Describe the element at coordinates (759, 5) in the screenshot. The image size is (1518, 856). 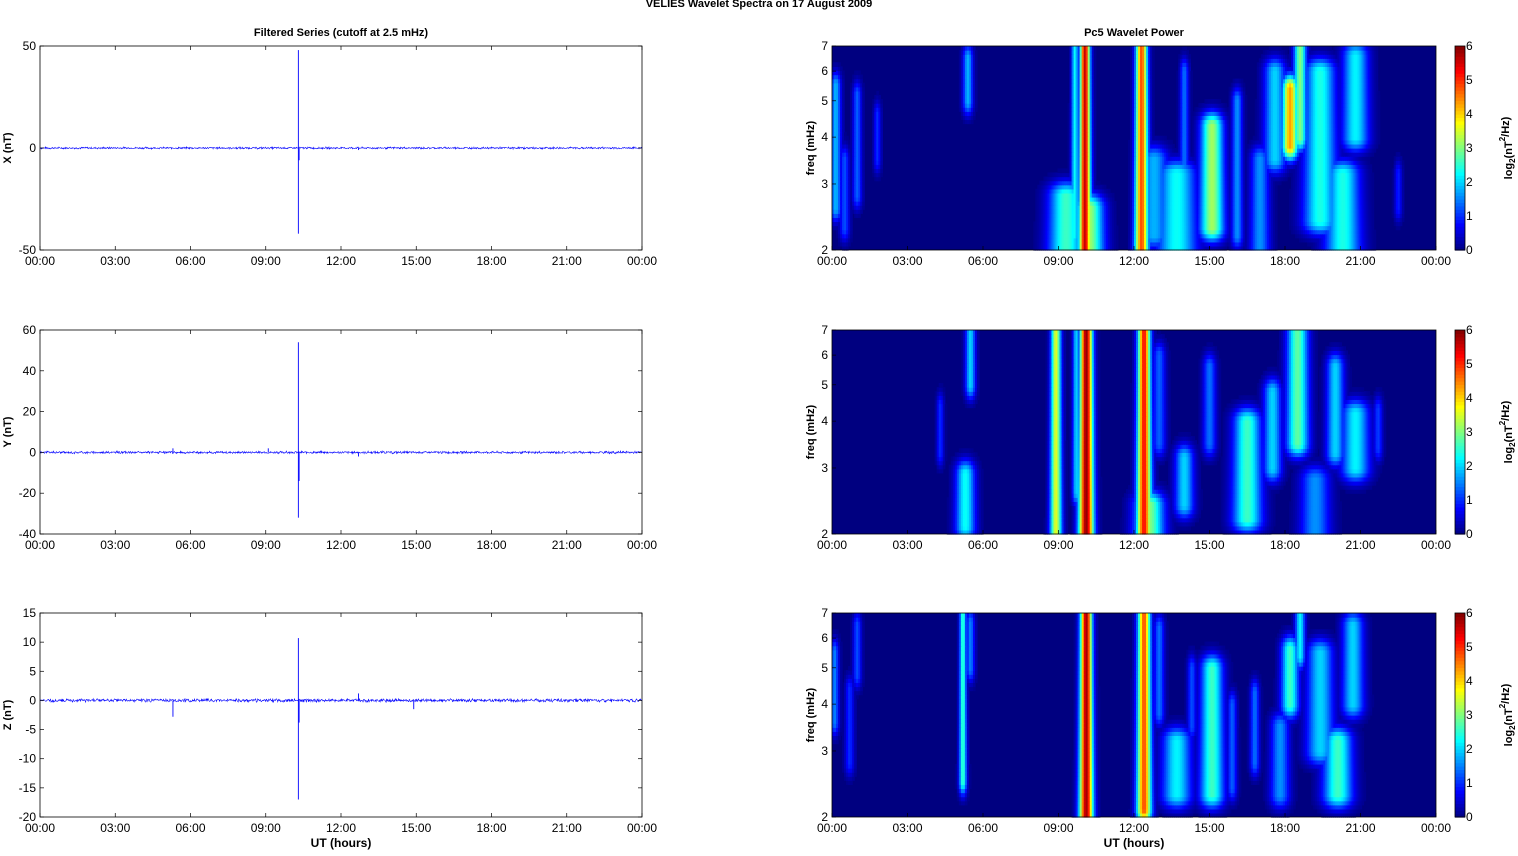
I see `figure-title: VELIES Wavelet Spectra on 17 August 2009` at that location.